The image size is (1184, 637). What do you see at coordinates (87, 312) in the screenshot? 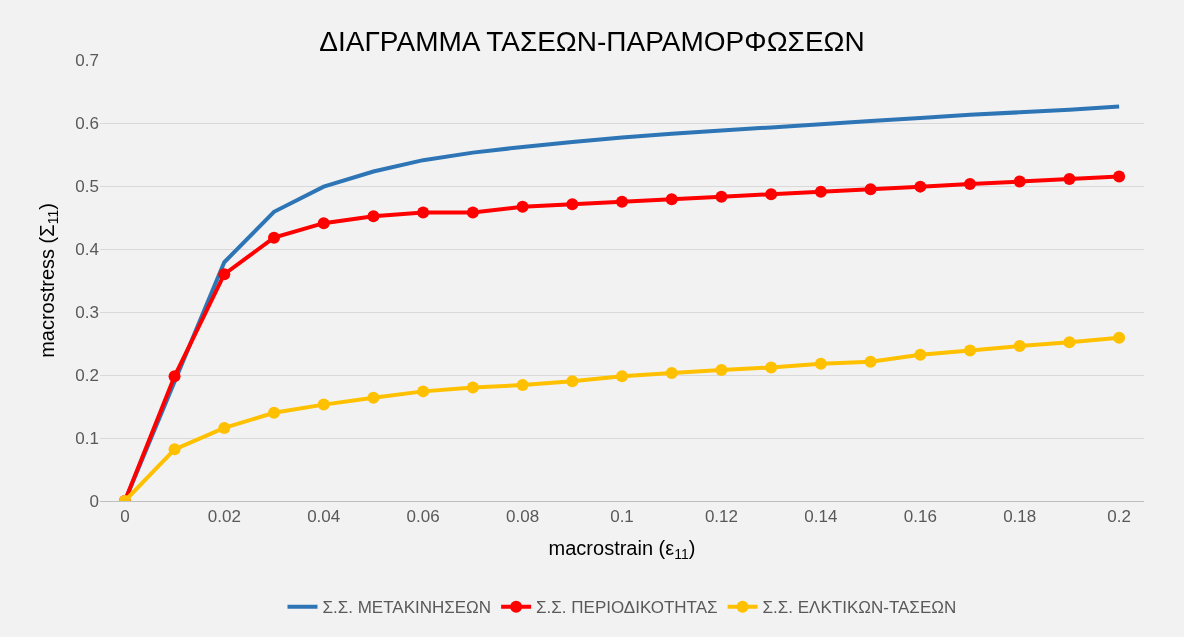
I see `y-tick-label: 0.3` at bounding box center [87, 312].